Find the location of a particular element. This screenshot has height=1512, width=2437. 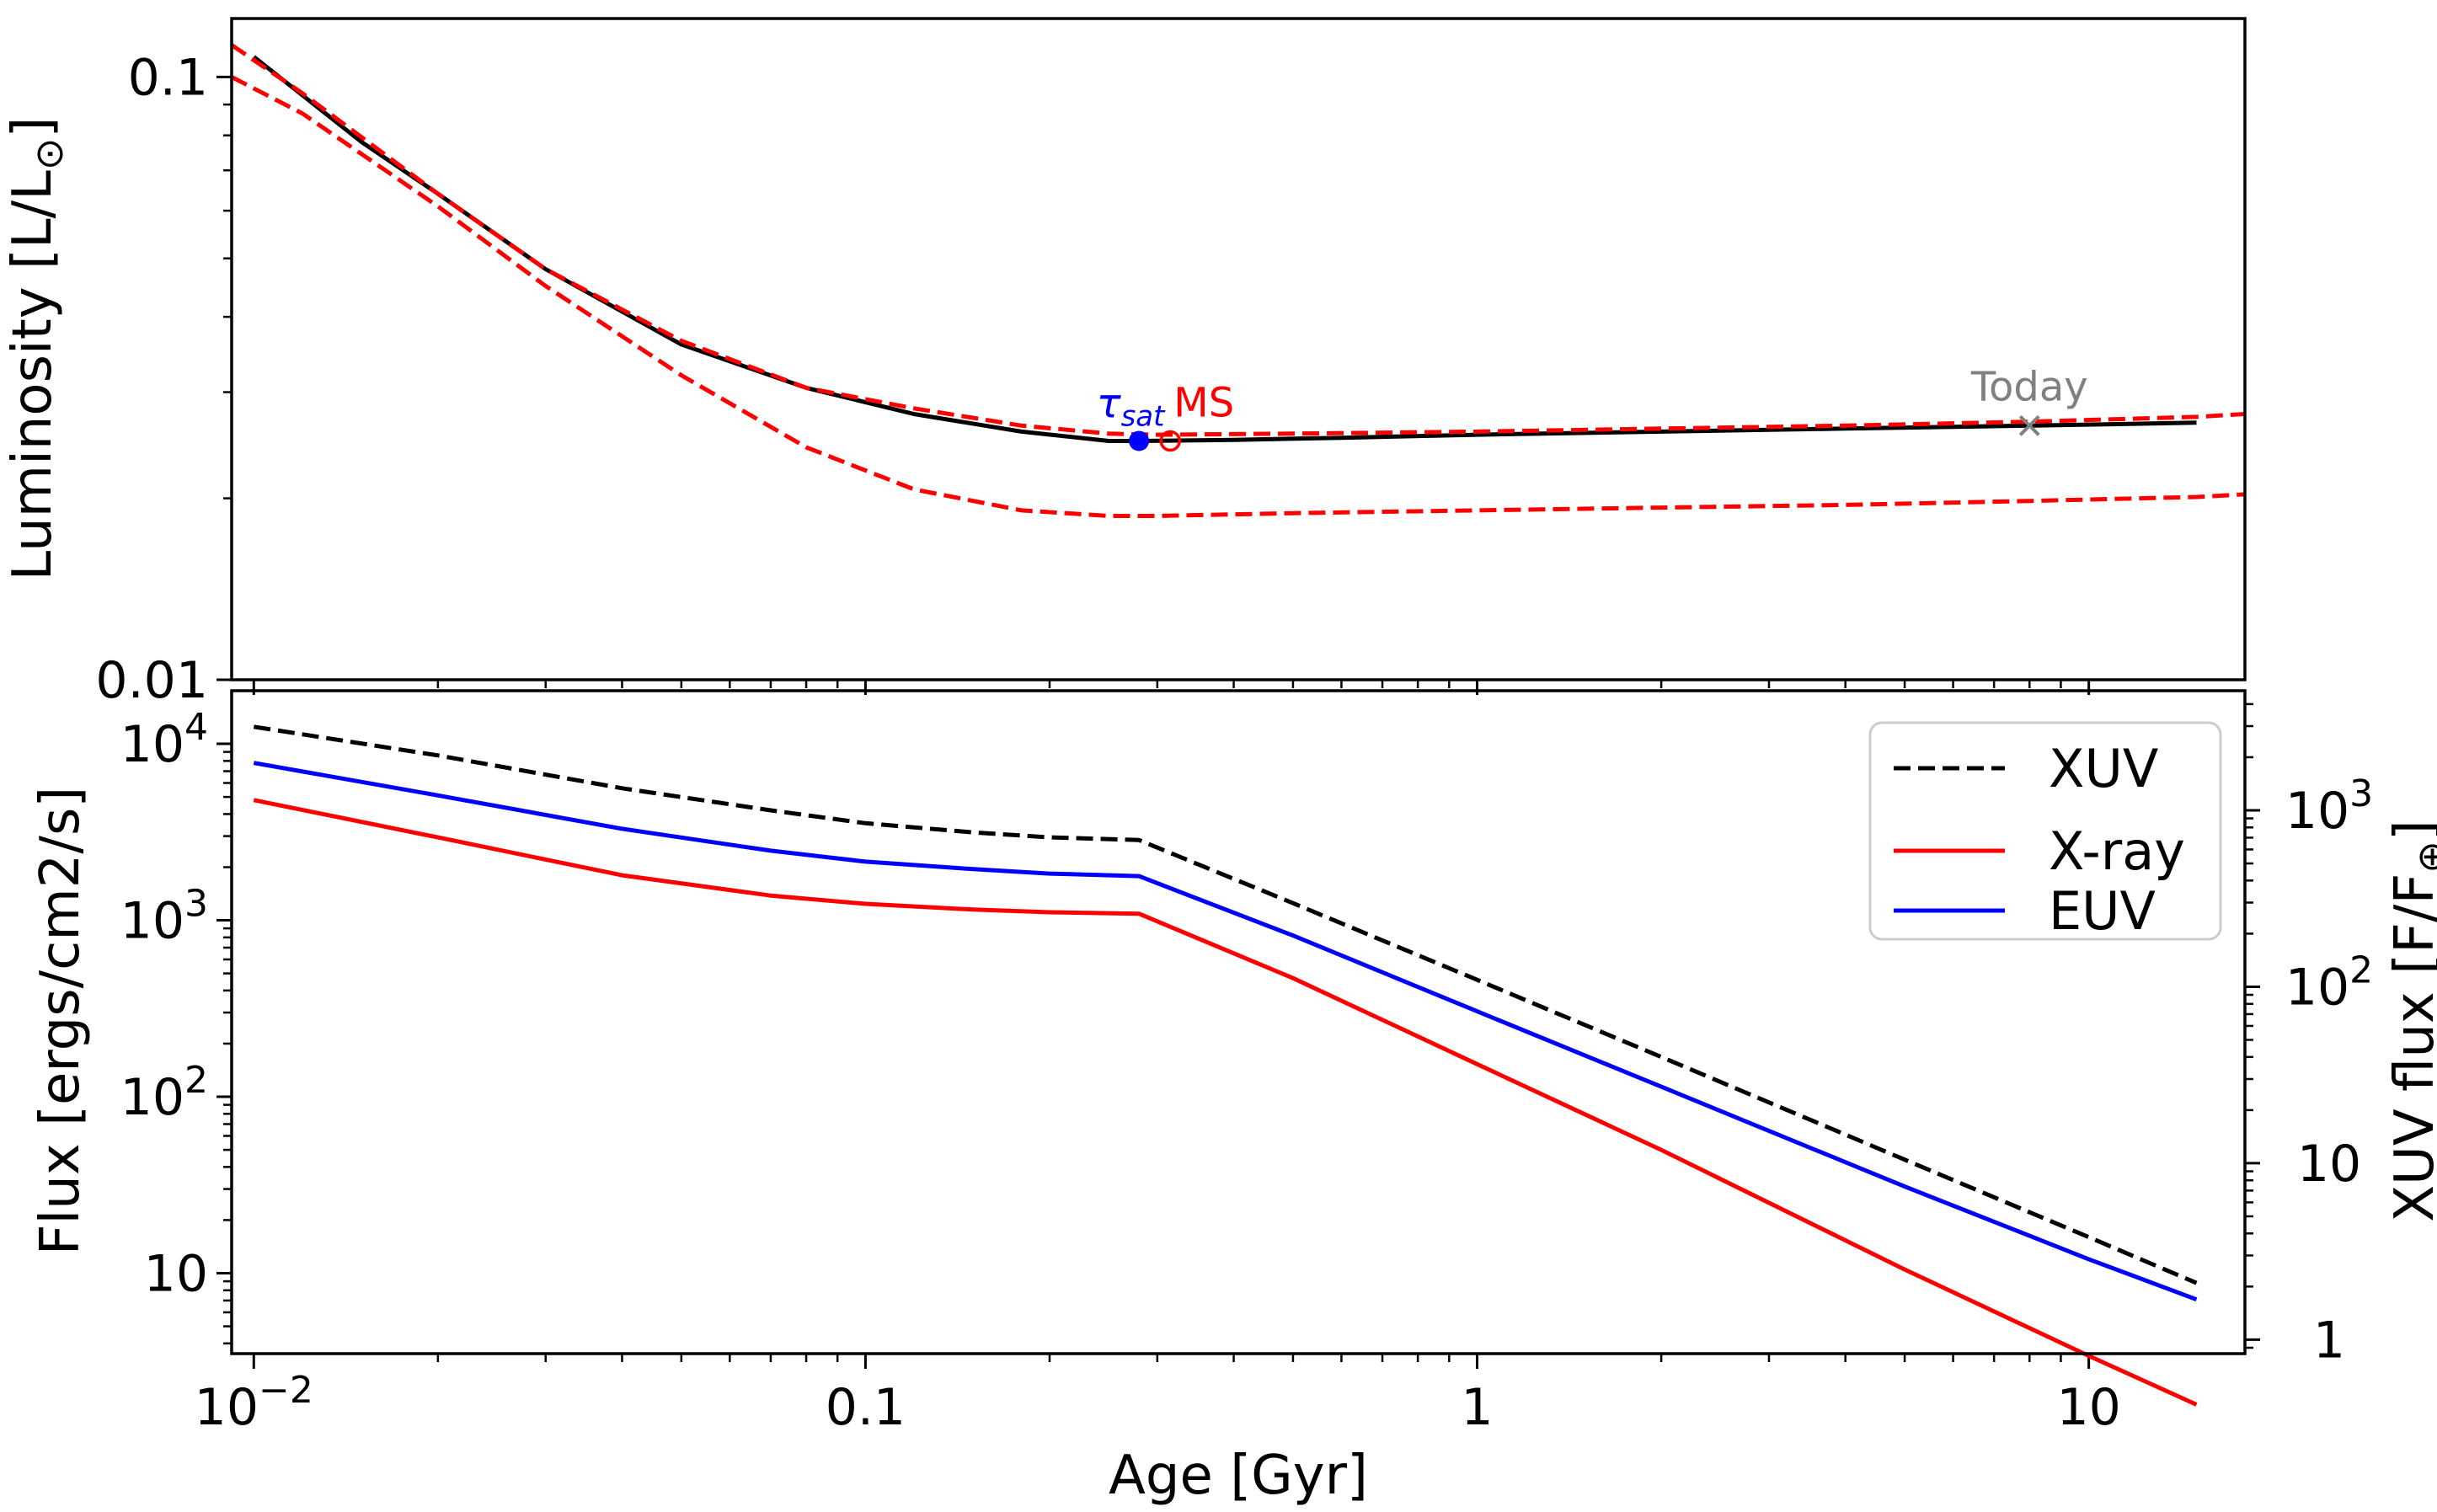

legend-label-euv: EUV is located at coordinates (2102, 911).